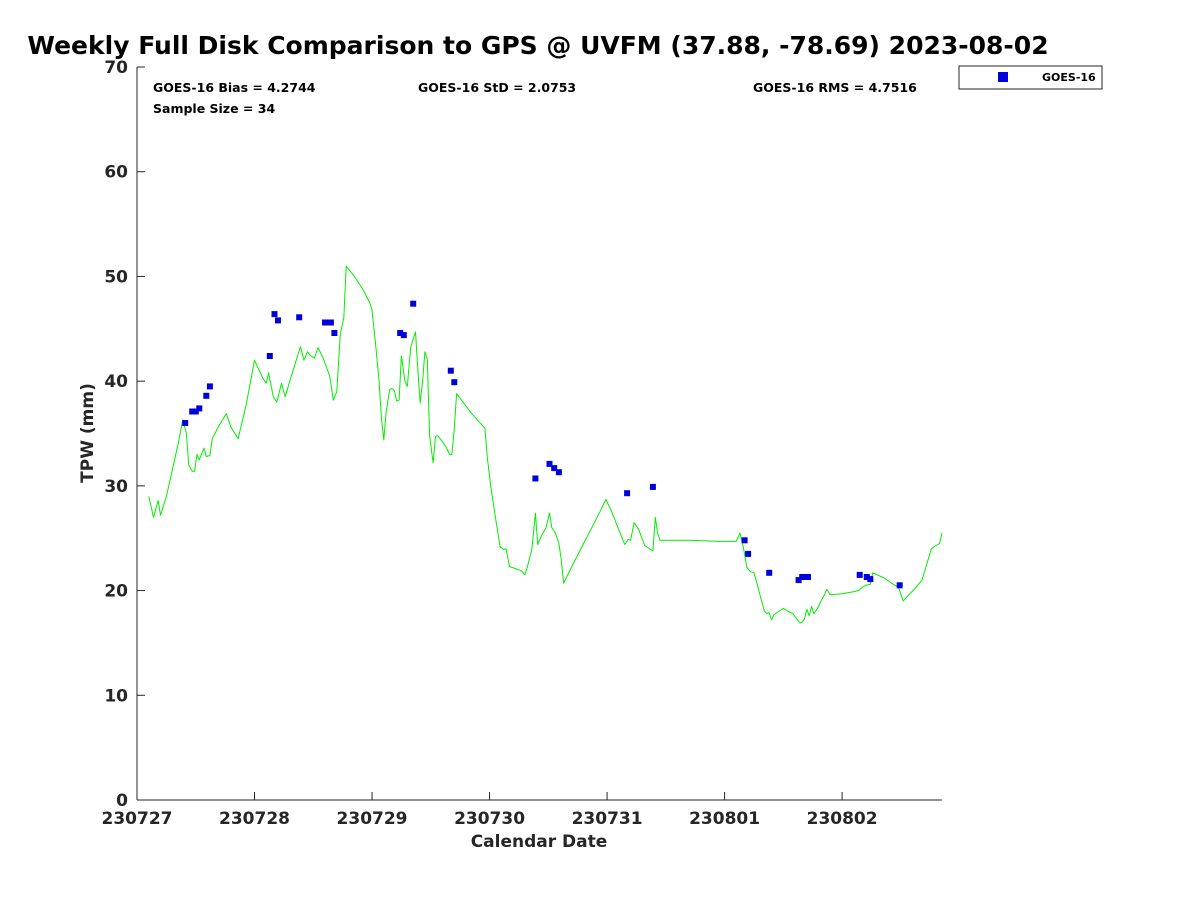  What do you see at coordinates (842, 819) in the screenshot?
I see `x-tick-label: 230802` at bounding box center [842, 819].